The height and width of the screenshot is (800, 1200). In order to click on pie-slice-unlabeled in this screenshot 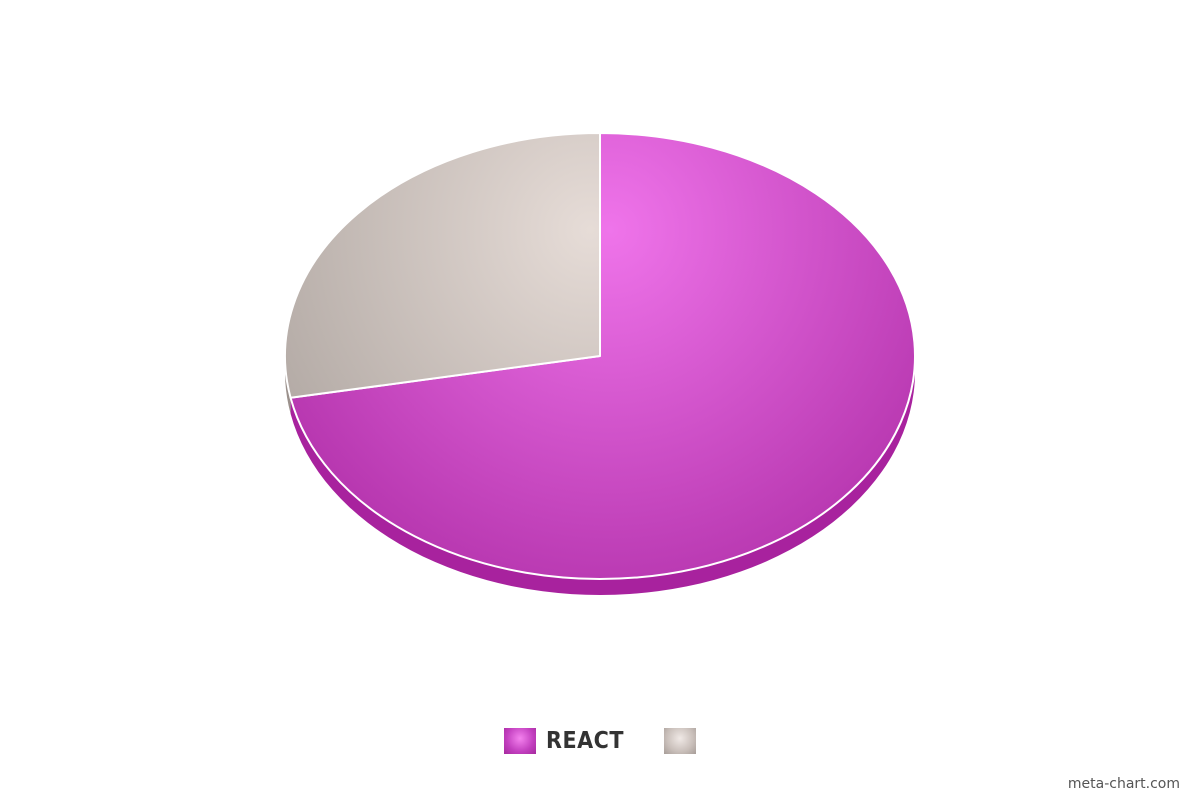, I will do `click(442, 265)`.